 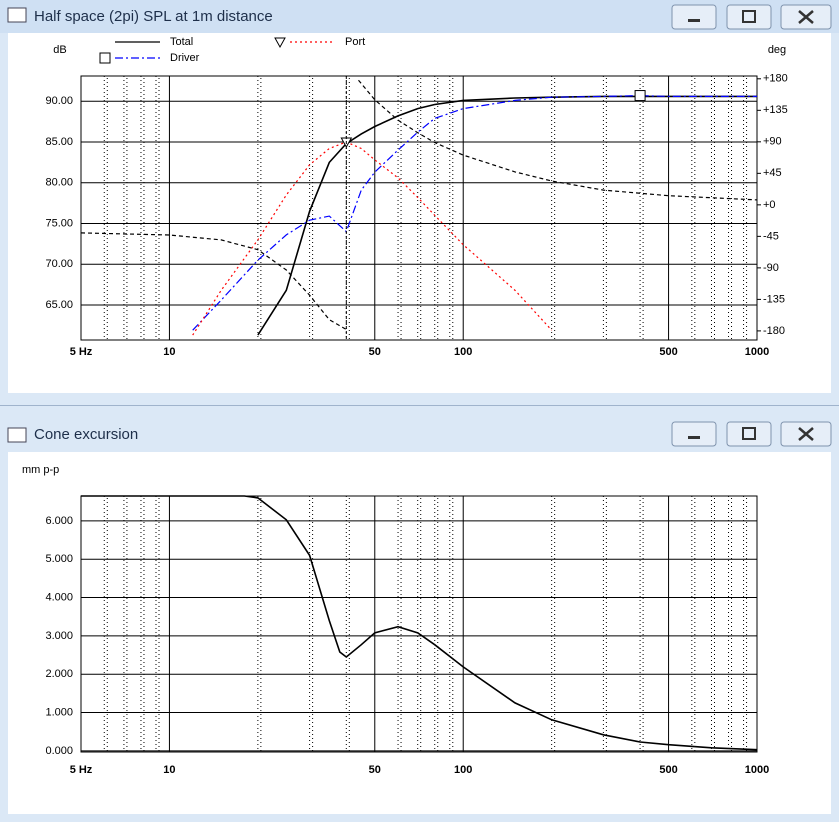 I want to click on y2-tick-label: +45, so click(x=772, y=173).